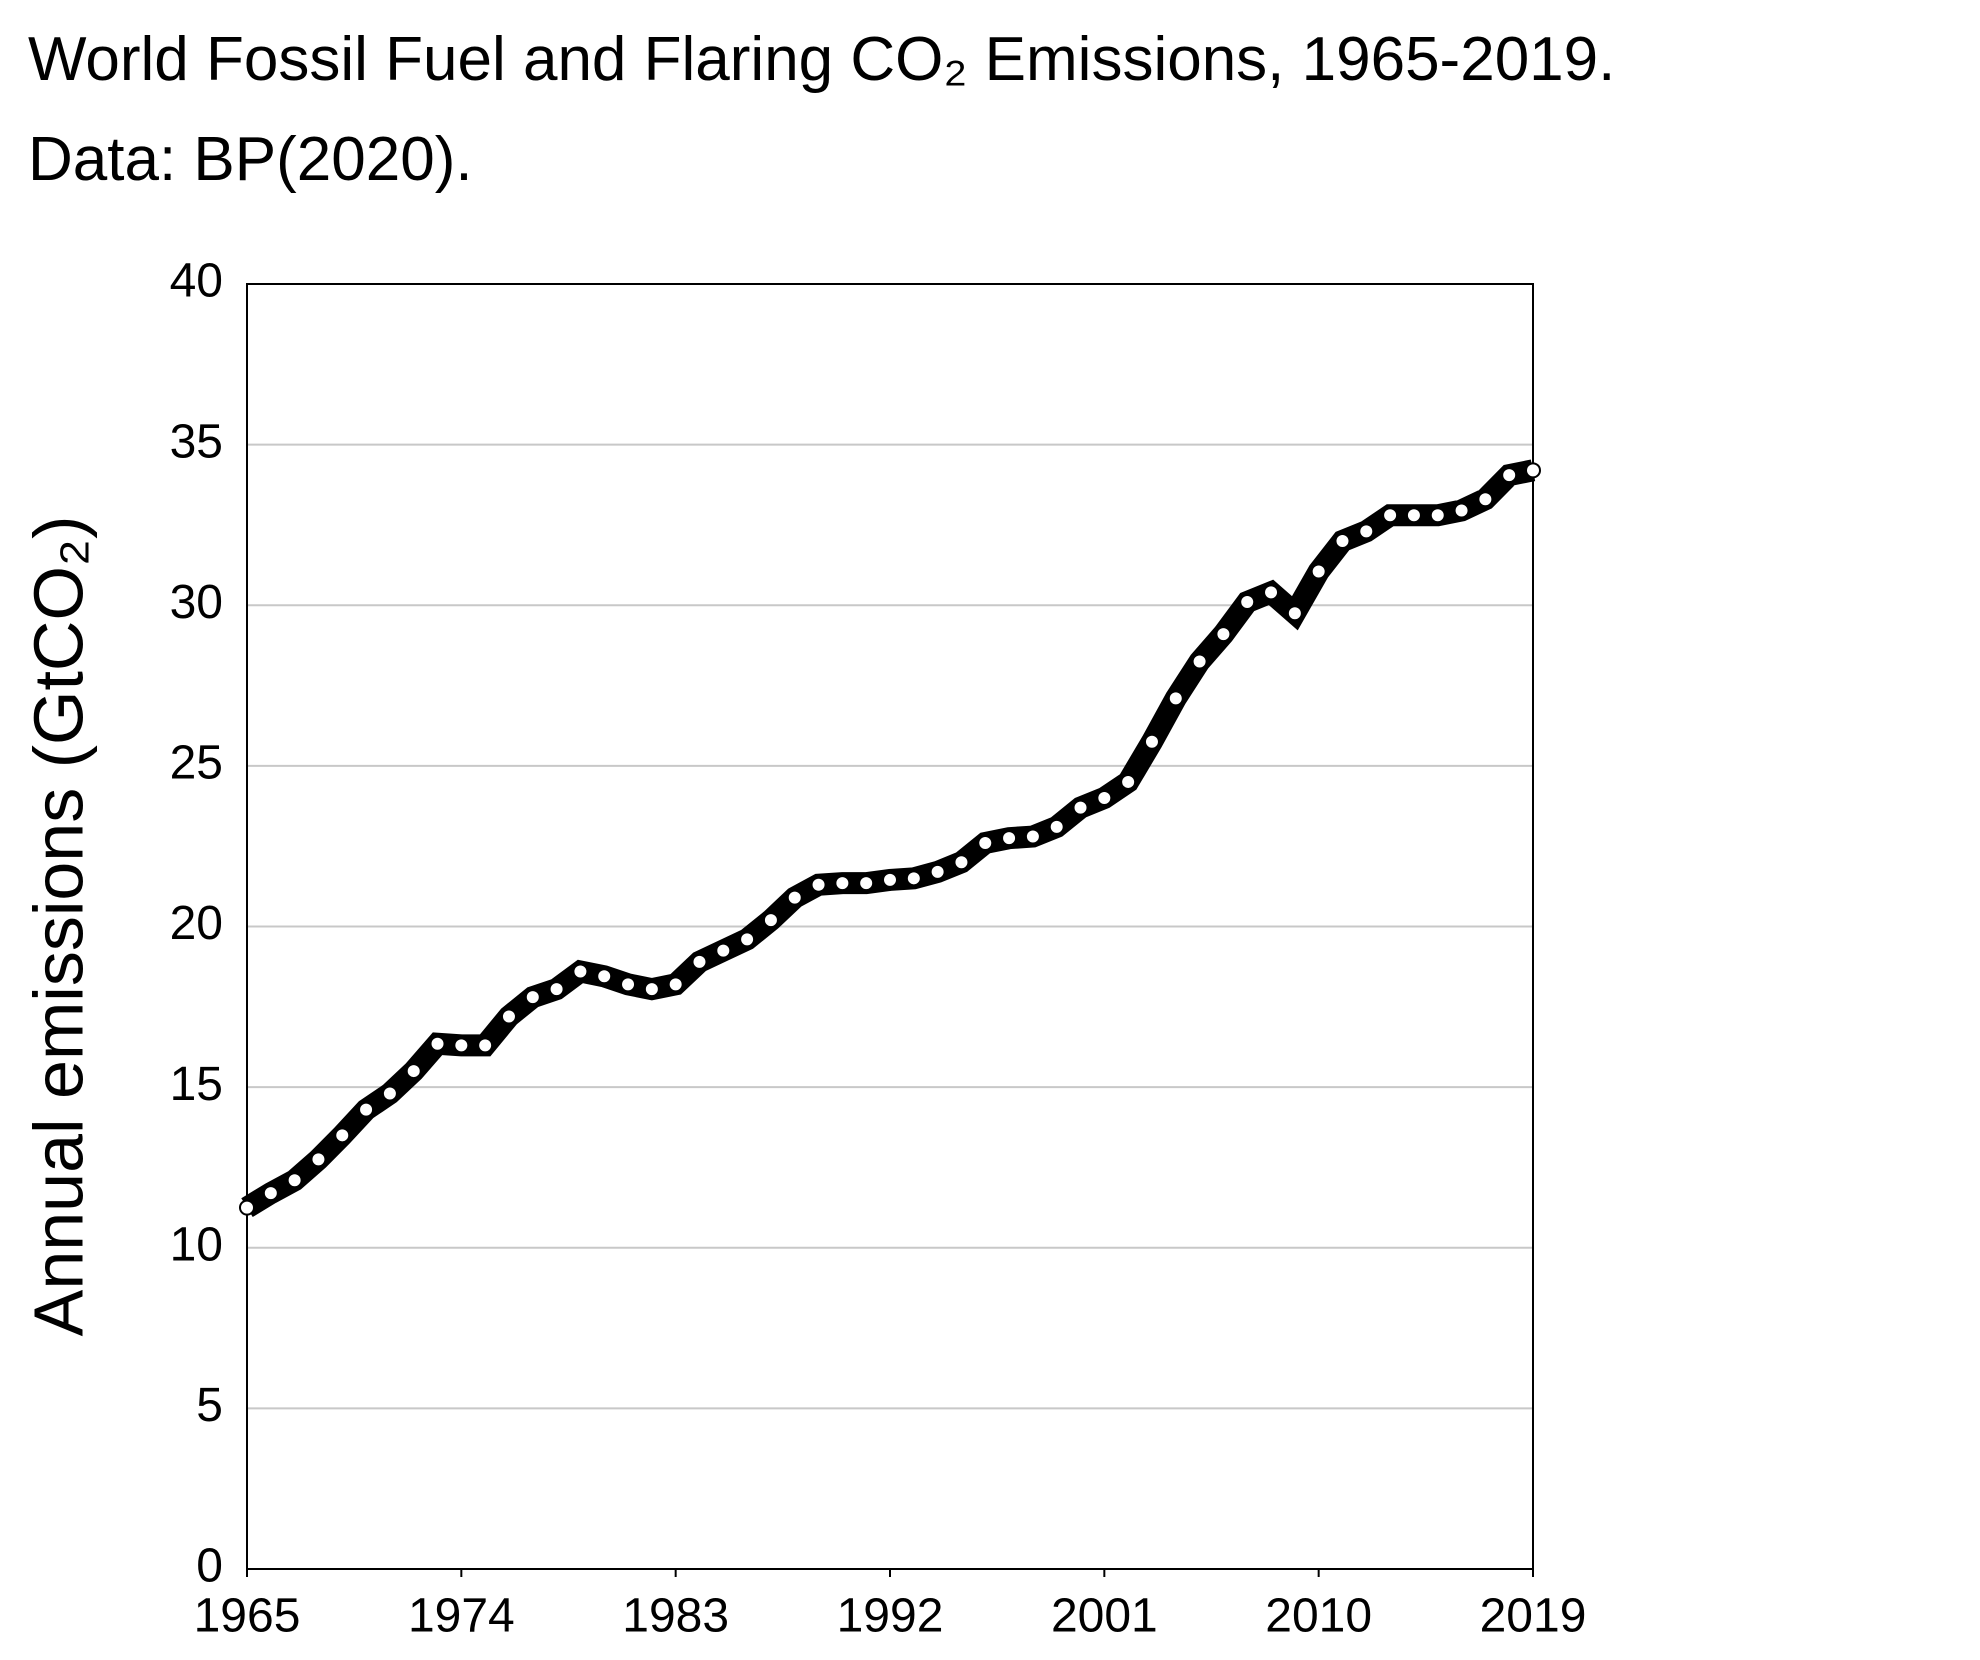  What do you see at coordinates (675, 1616) in the screenshot?
I see `x-tick-label: 1983` at bounding box center [675, 1616].